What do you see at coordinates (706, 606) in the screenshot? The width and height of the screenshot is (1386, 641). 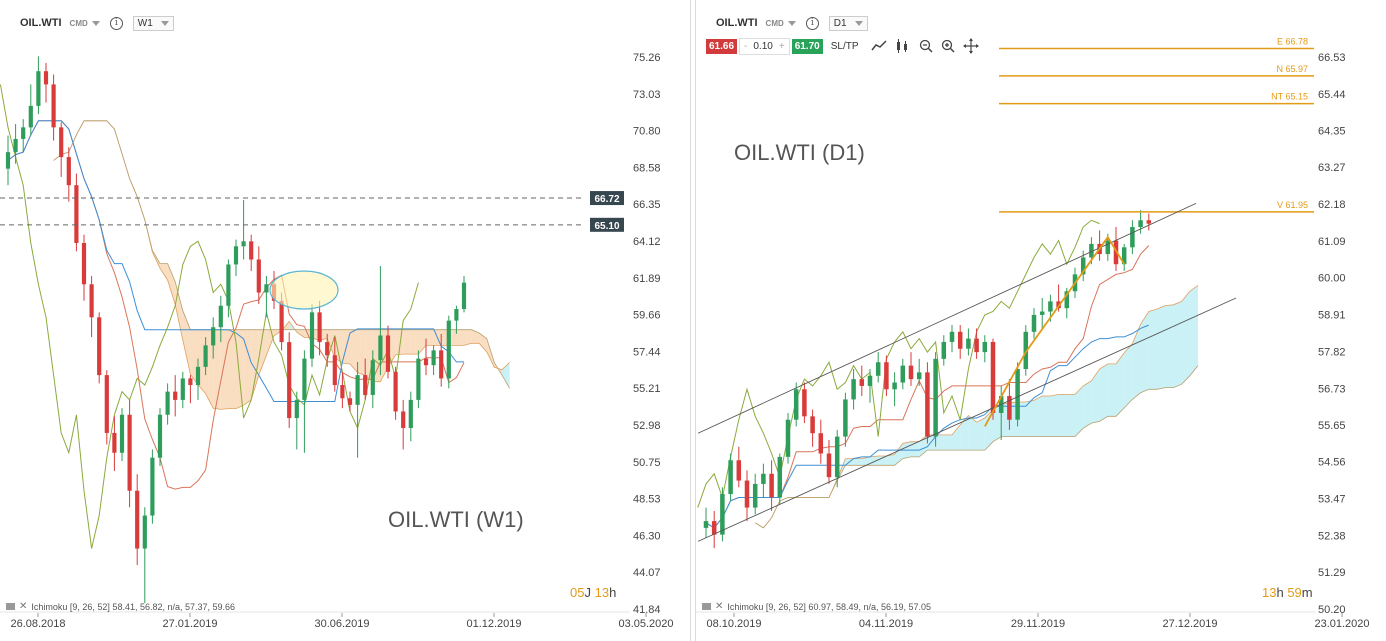 I see `indicator-icon` at bounding box center [706, 606].